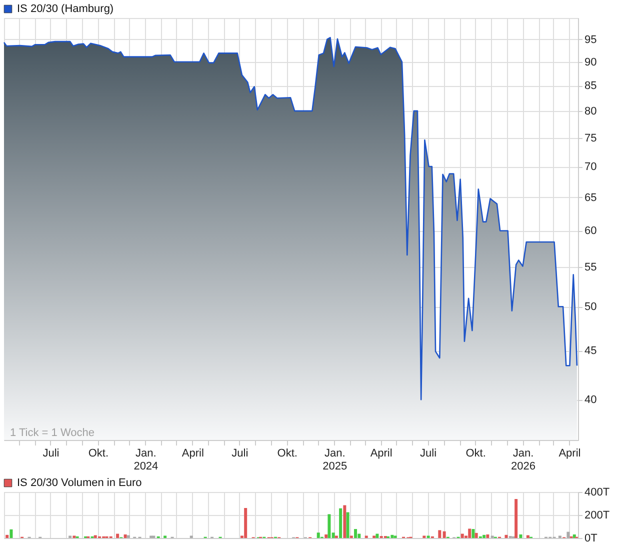  I want to click on y-tick-label: 70, so click(590, 167).